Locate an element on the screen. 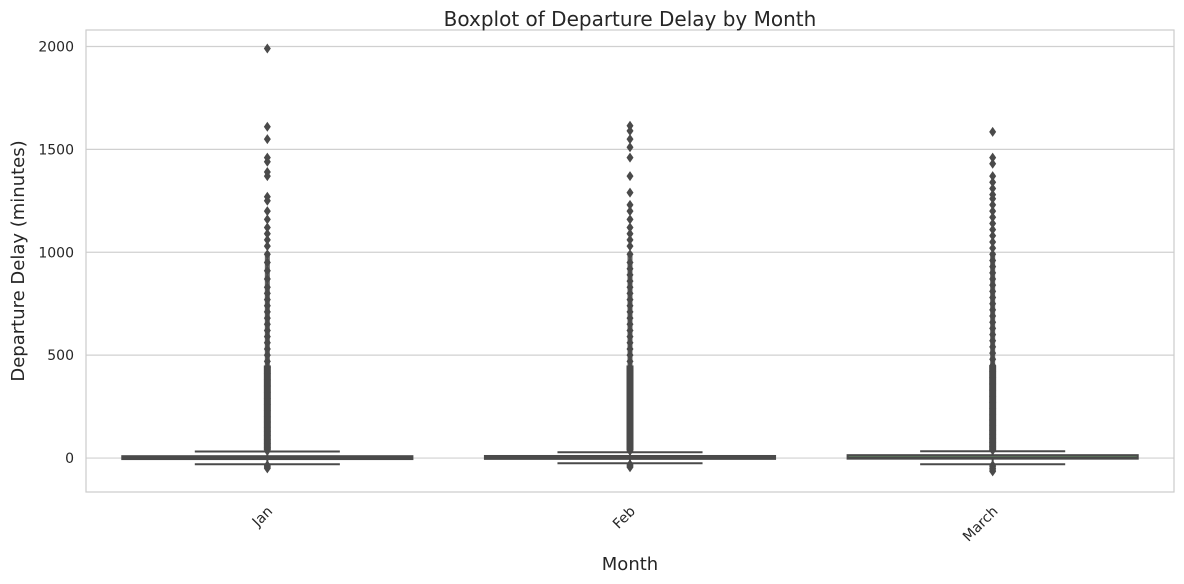 This screenshot has width=1184, height=584. y-tick-label-1000: 1000 is located at coordinates (56, 253).